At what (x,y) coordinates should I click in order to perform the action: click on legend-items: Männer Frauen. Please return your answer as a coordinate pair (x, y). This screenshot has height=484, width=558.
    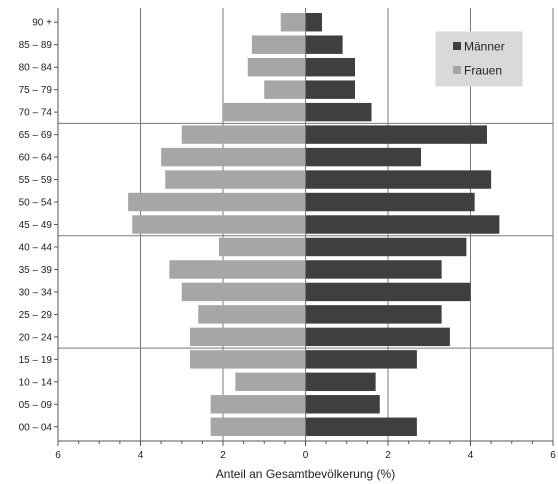
    Looking at the image, I should click on (479, 59).